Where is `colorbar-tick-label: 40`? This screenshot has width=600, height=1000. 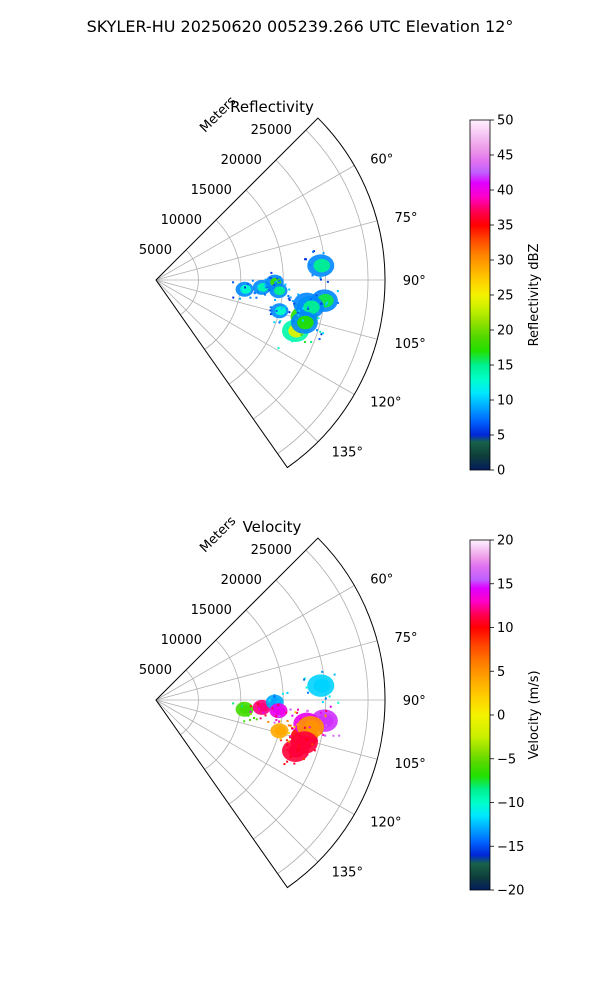 colorbar-tick-label: 40 is located at coordinates (505, 191).